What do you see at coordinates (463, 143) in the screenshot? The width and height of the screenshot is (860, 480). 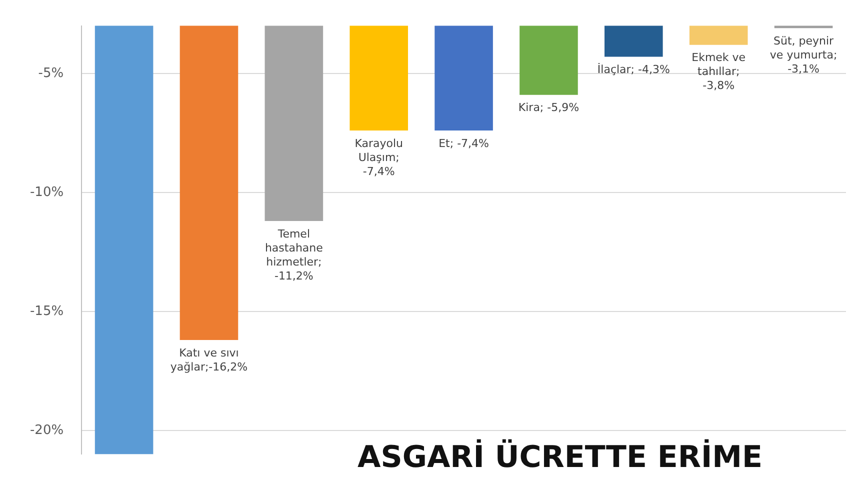 I see `data-label: Et; -7,4%` at bounding box center [463, 143].